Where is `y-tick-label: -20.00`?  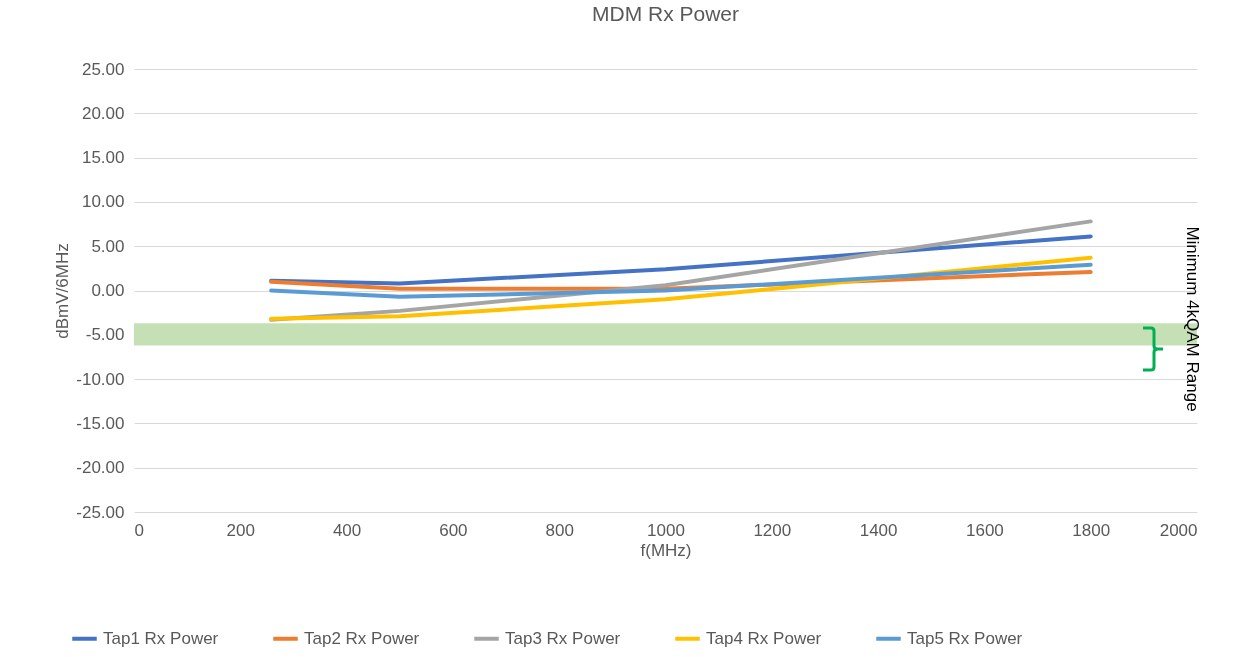 y-tick-label: -20.00 is located at coordinates (100, 468).